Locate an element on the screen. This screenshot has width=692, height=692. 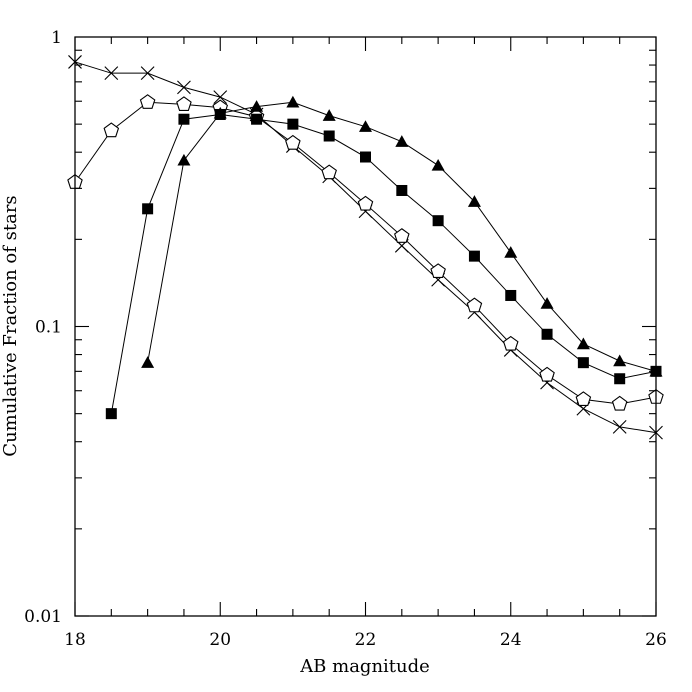
x-tick-label: 20 is located at coordinates (220, 640).